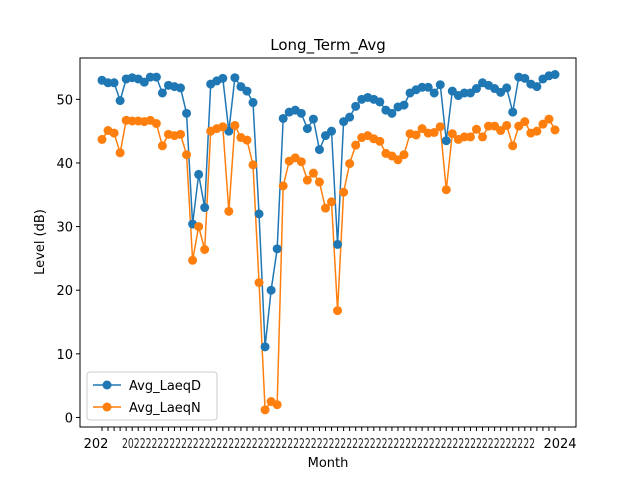  What do you see at coordinates (64, 291) in the screenshot?
I see `y-tick-label: 20` at bounding box center [64, 291].